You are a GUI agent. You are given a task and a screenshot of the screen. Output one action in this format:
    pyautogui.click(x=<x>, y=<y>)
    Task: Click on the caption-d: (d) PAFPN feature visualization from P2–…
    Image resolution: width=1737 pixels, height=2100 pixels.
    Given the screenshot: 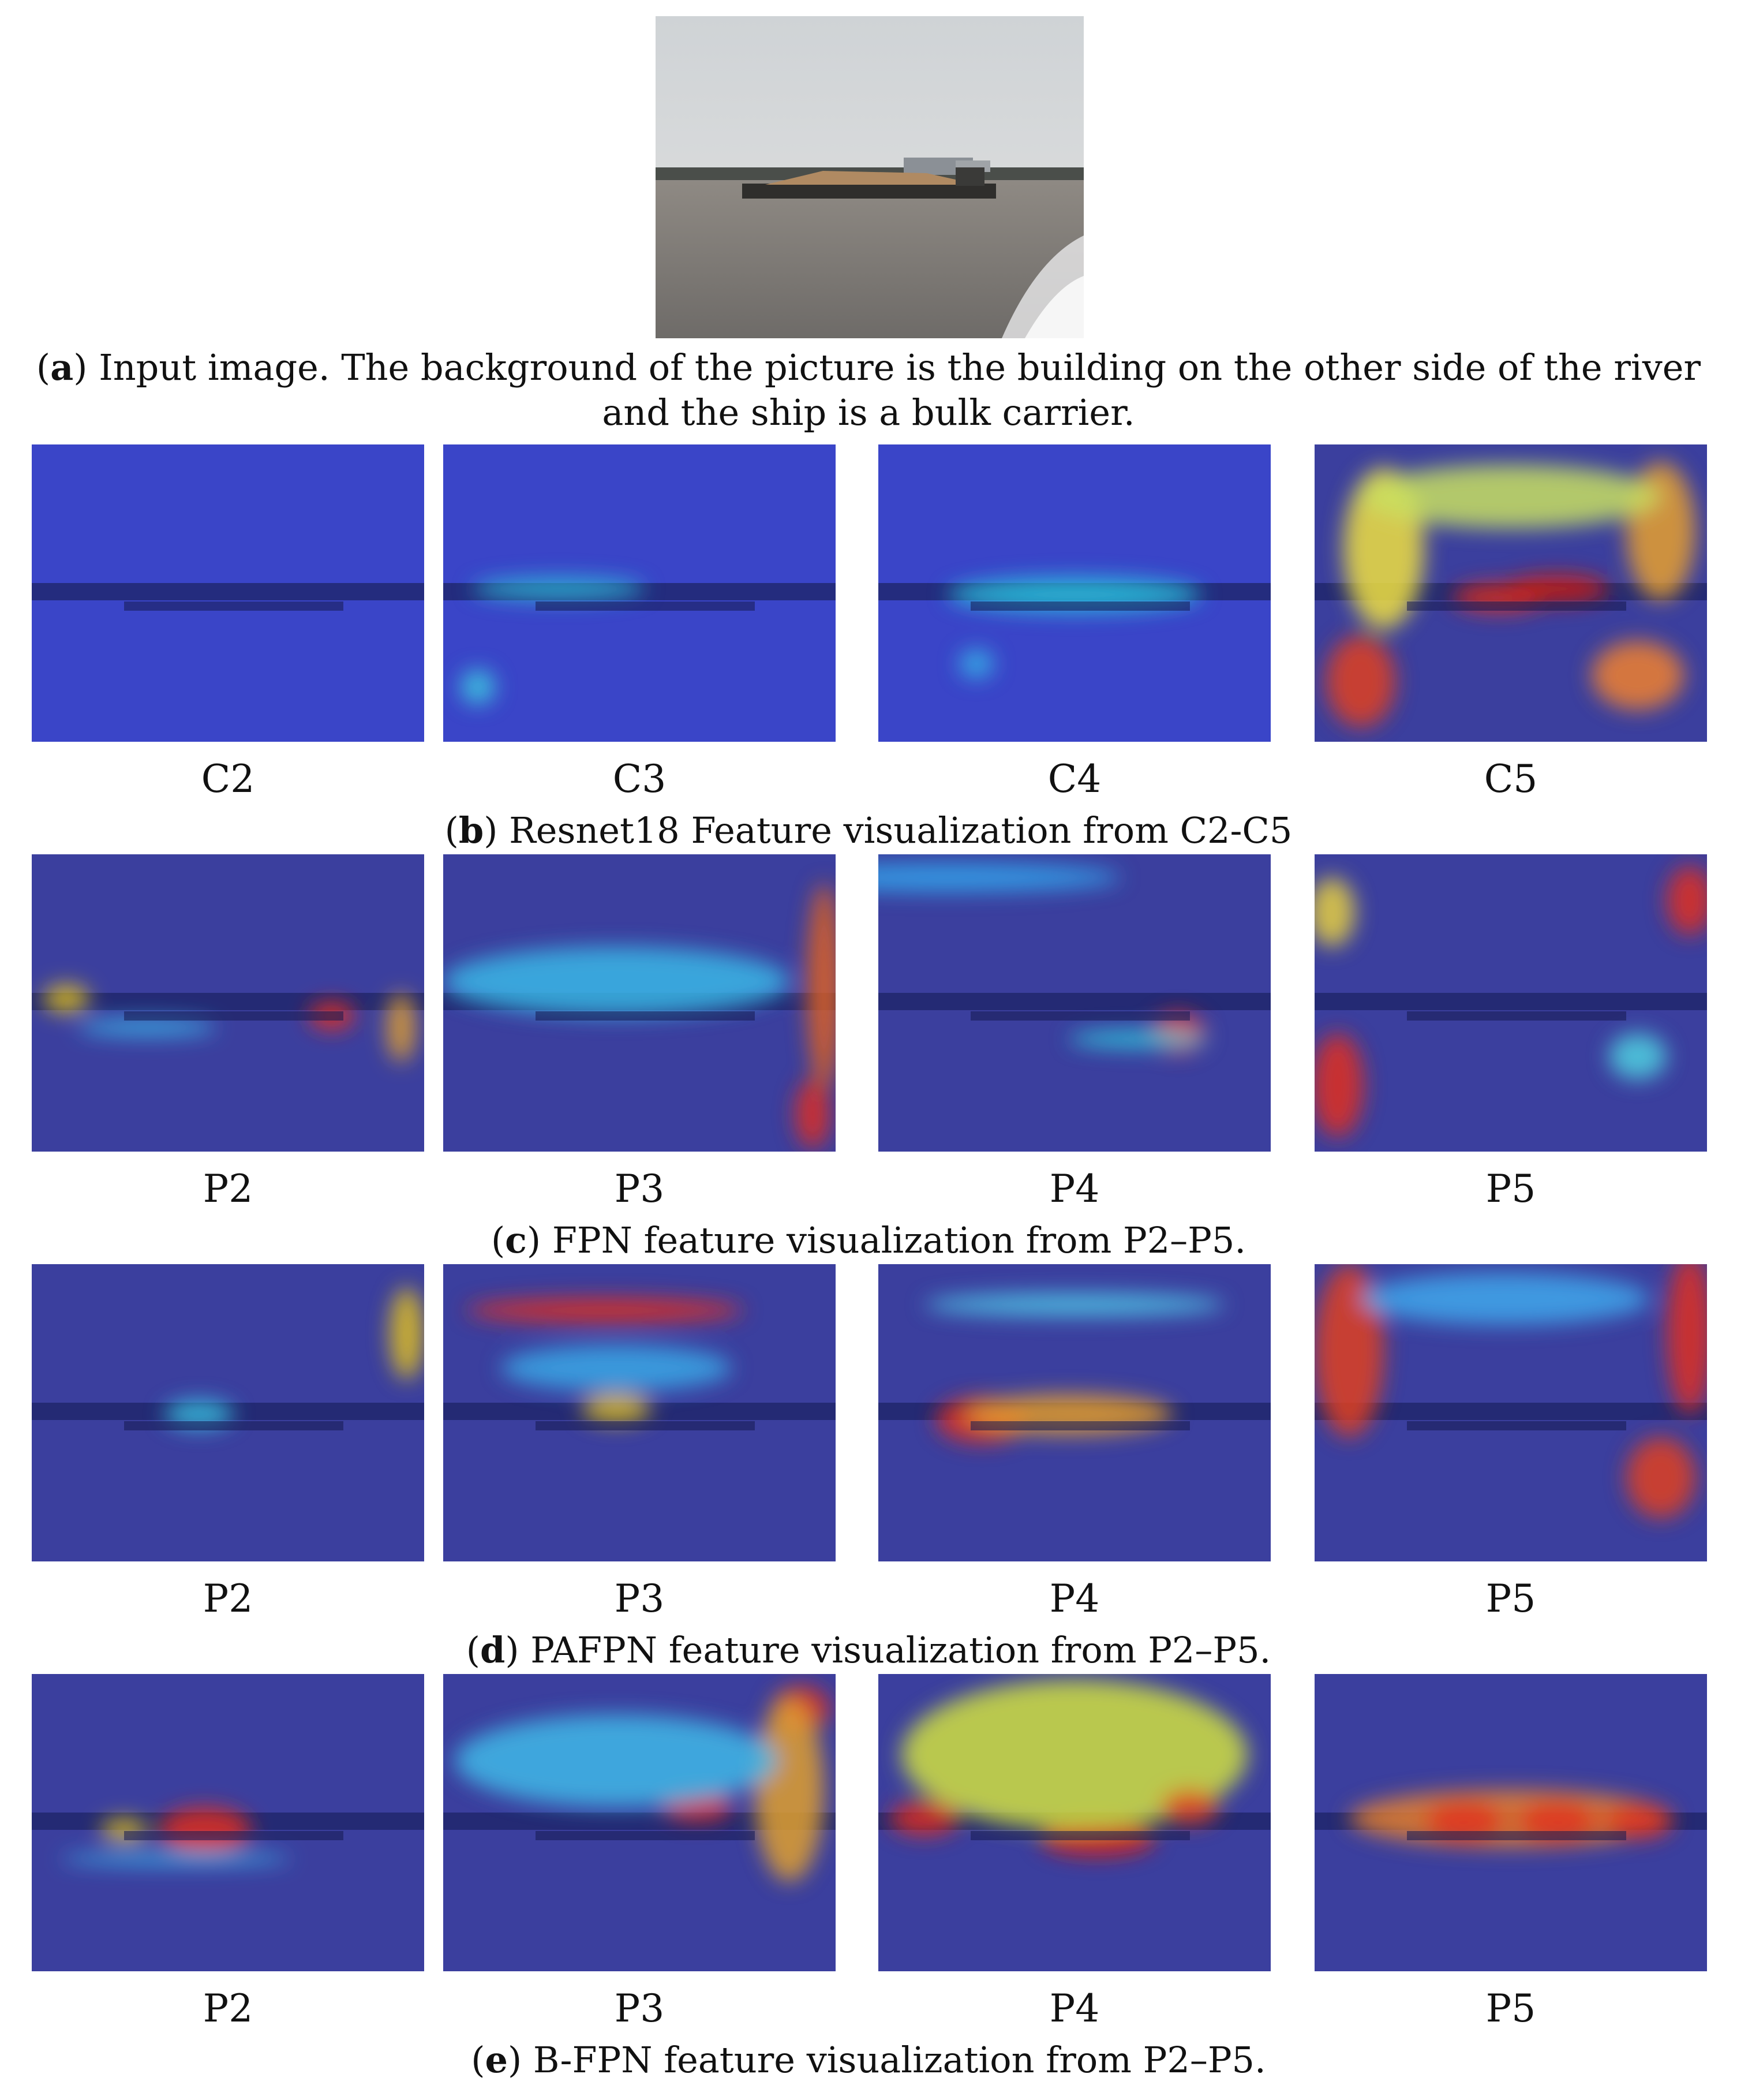 What is the action you would take?
    pyautogui.click(x=869, y=1650)
    